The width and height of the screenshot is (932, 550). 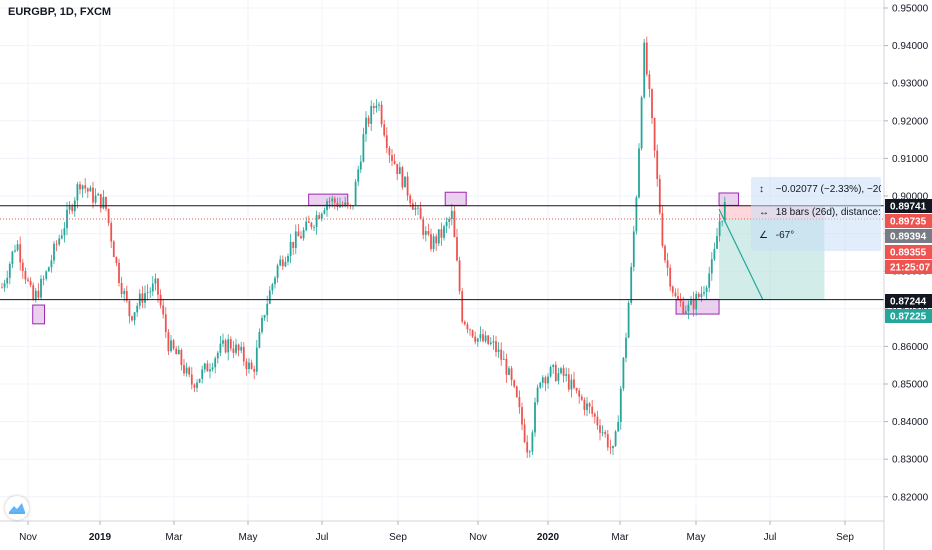 I want to click on time-tick-label: May, so click(x=696, y=537).